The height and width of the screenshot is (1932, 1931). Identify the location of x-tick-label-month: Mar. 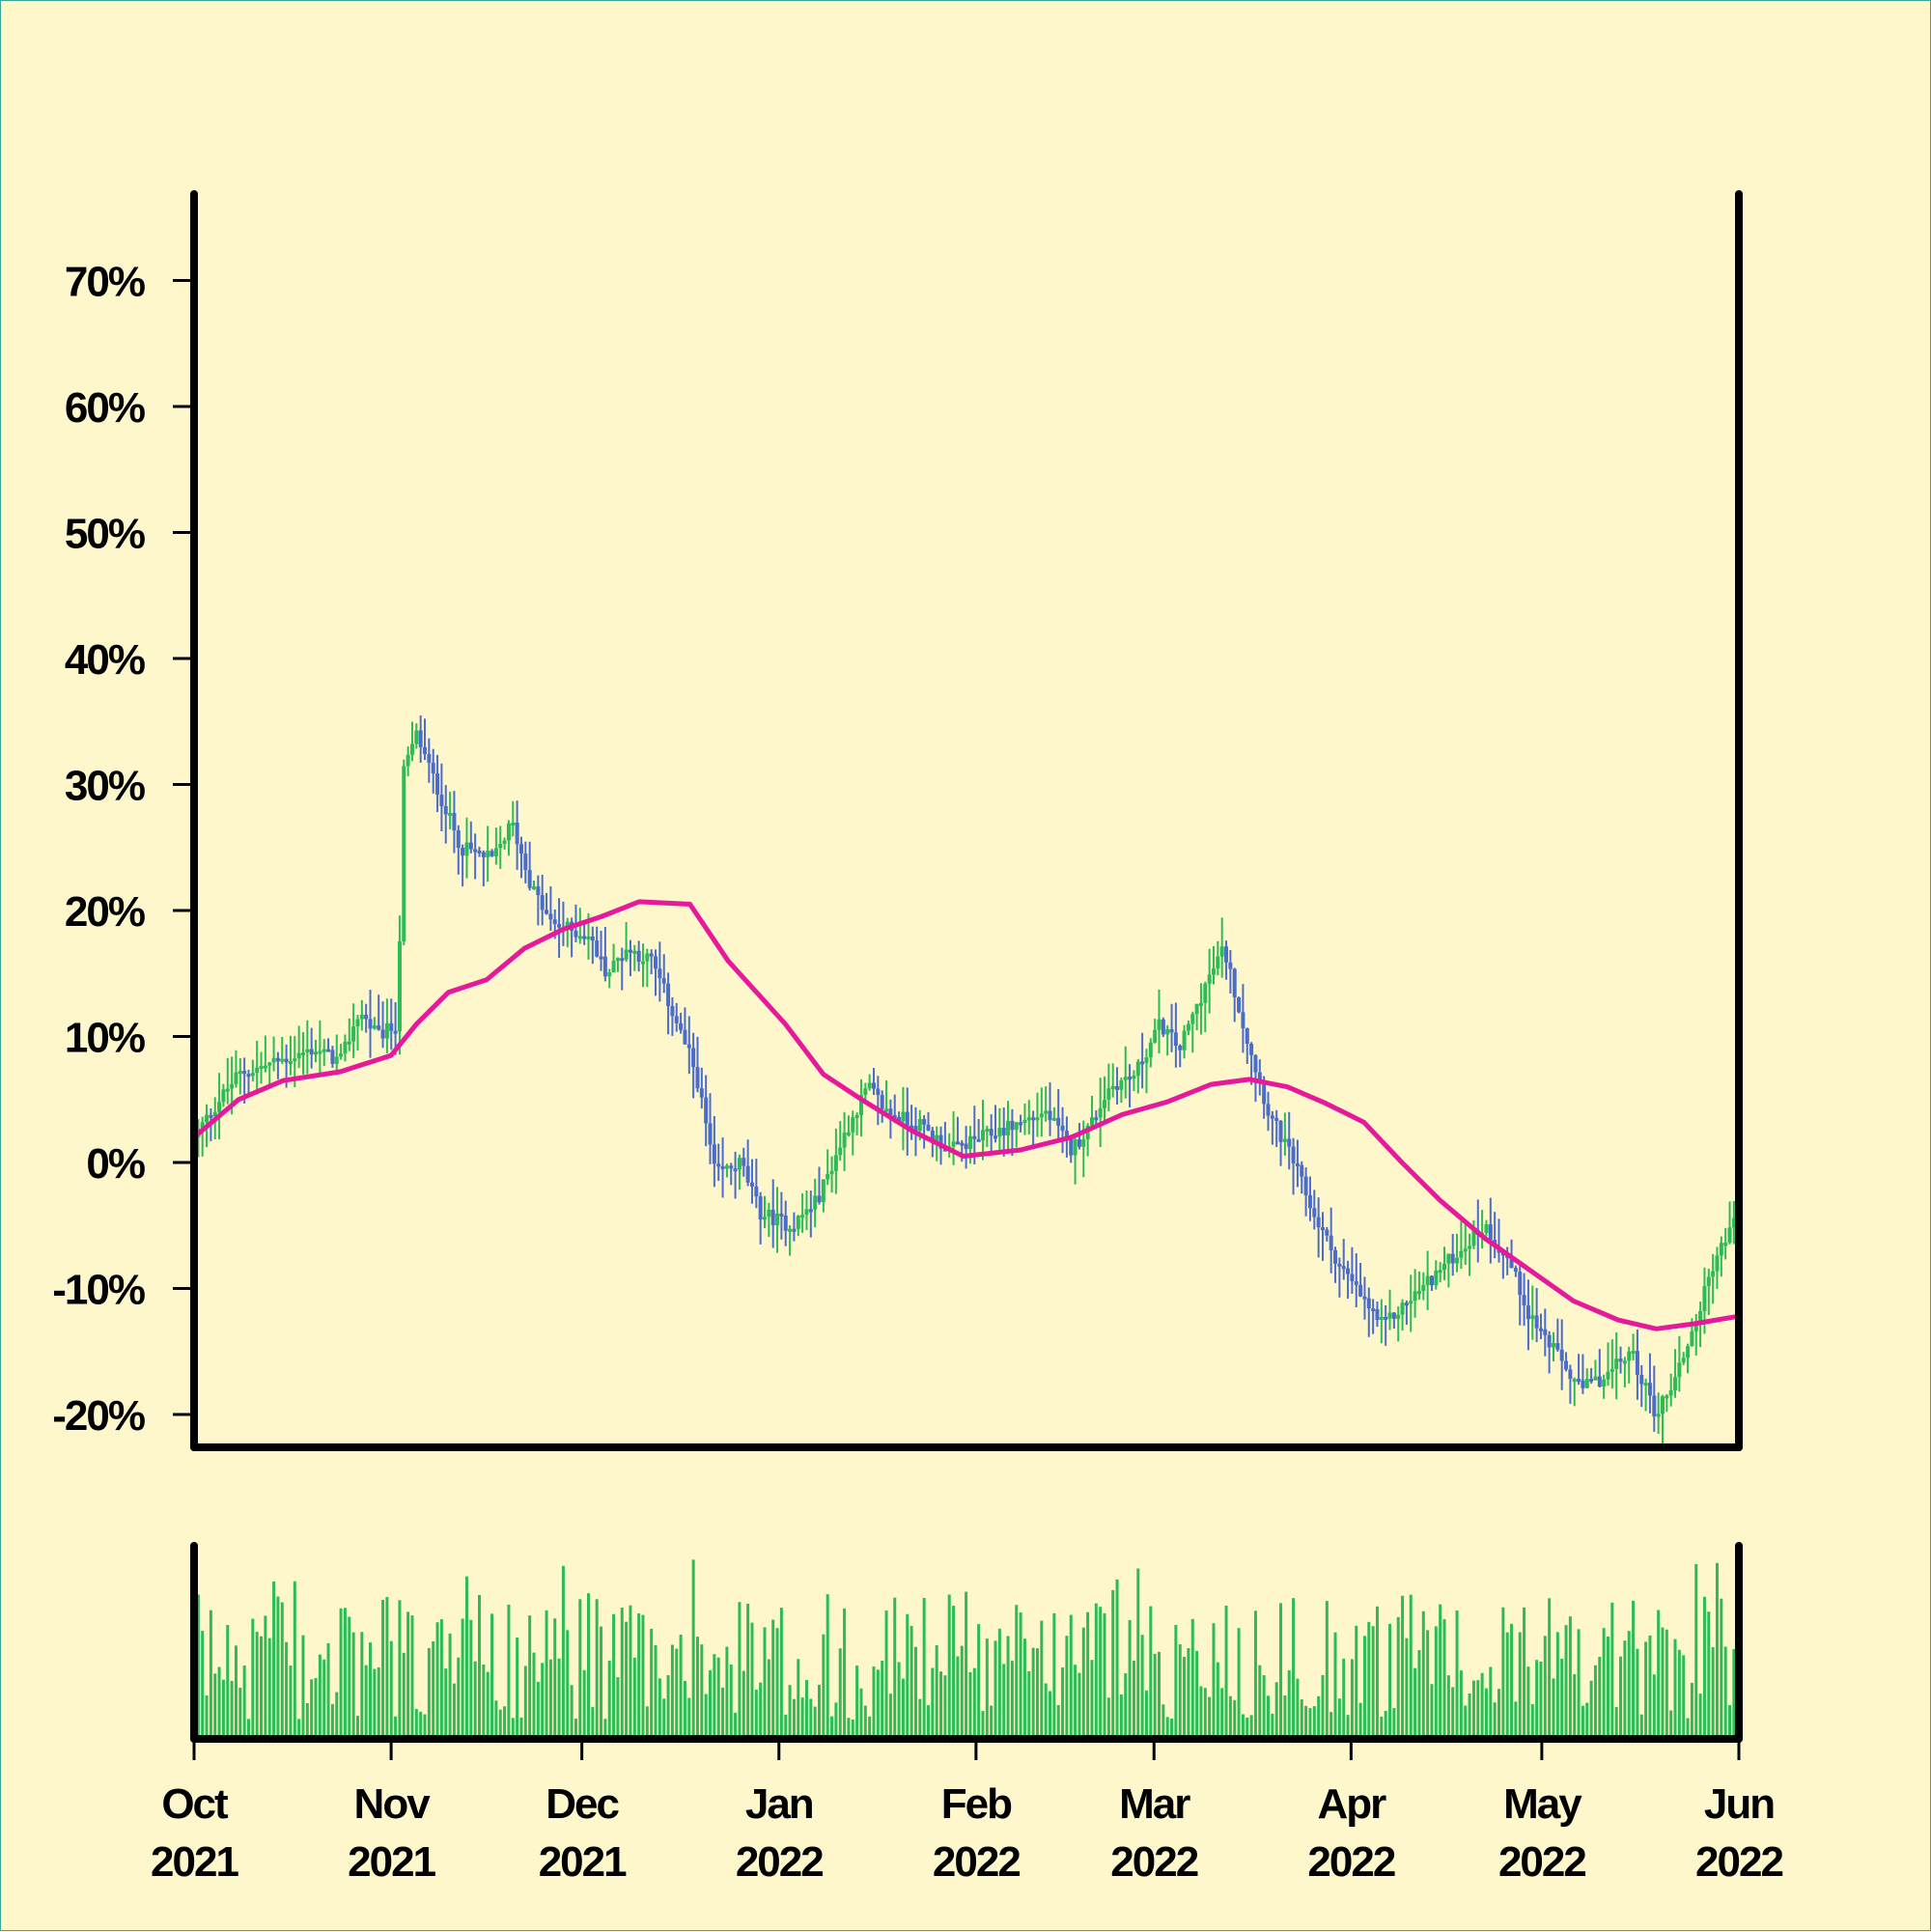
(1154, 1804).